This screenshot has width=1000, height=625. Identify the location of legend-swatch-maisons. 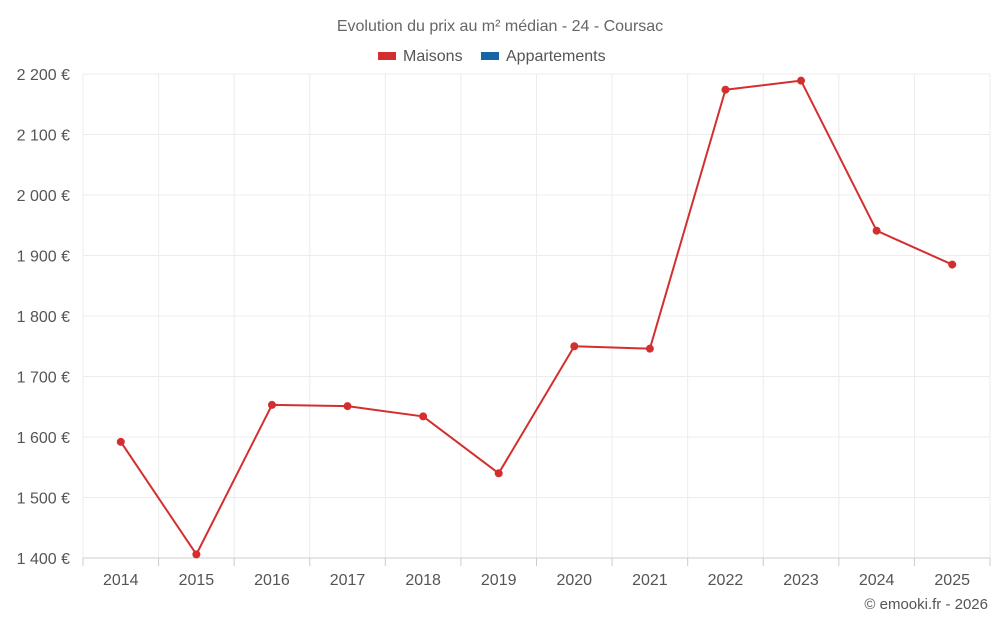
(387, 56).